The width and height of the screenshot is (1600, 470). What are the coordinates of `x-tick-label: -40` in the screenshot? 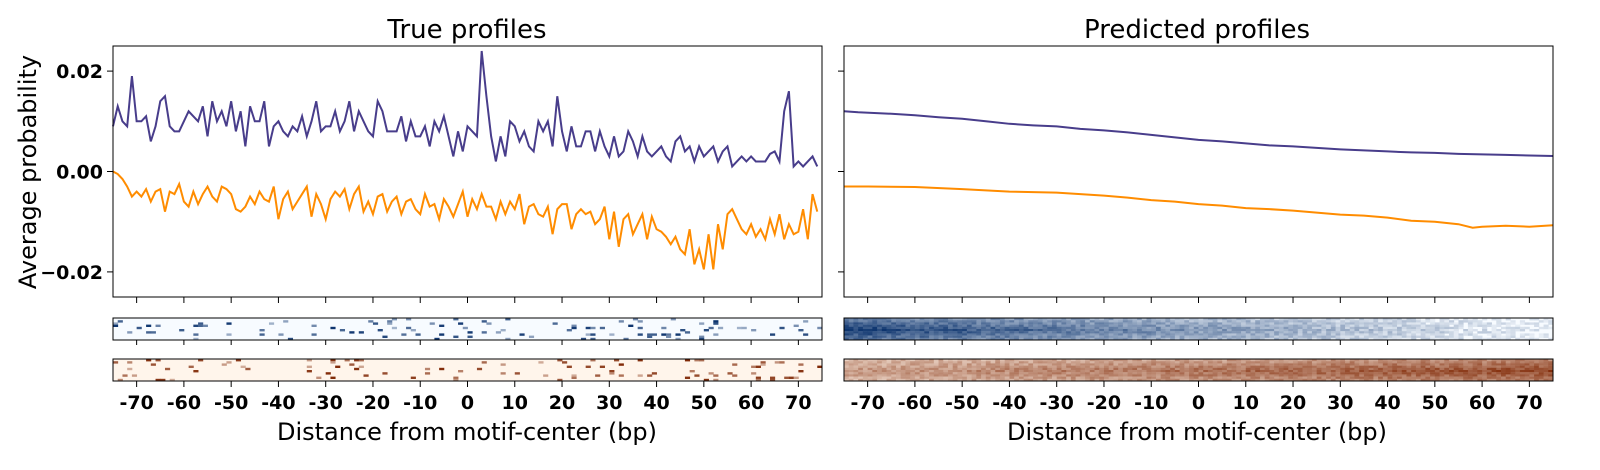 It's located at (278, 403).